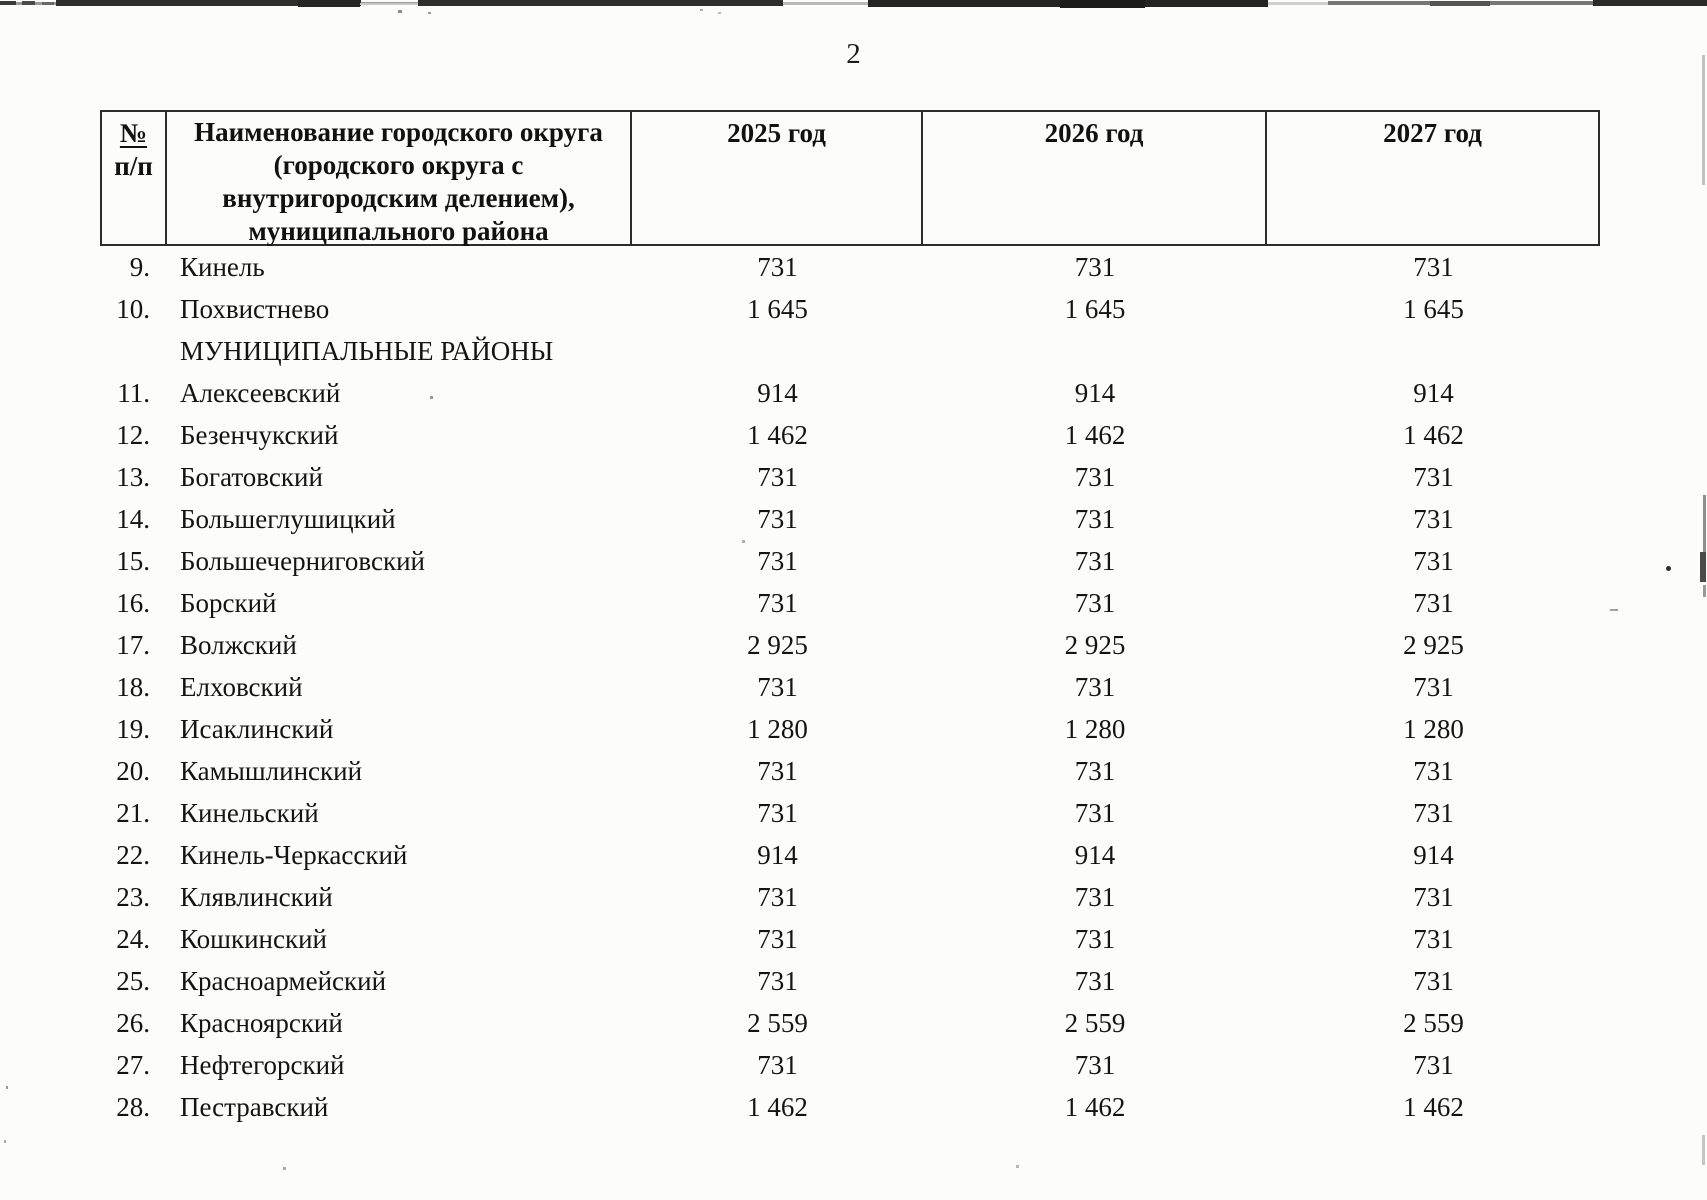 The image size is (1707, 1200). What do you see at coordinates (133, 309) in the screenshot?
I see `row-number: 10.` at bounding box center [133, 309].